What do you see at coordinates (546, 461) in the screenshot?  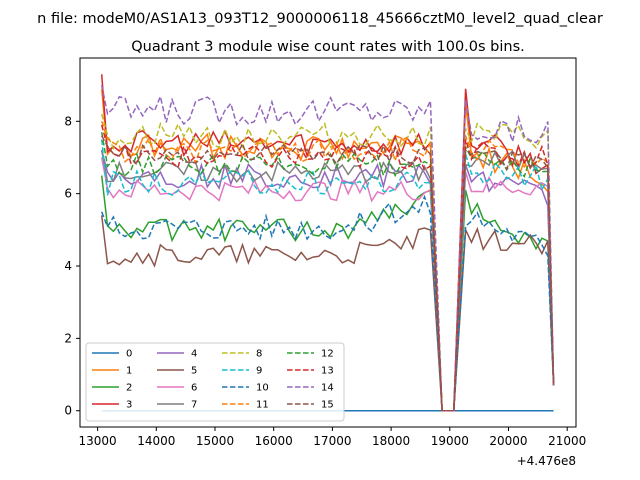 I see `x-offset-label: +4.476e8` at bounding box center [546, 461].